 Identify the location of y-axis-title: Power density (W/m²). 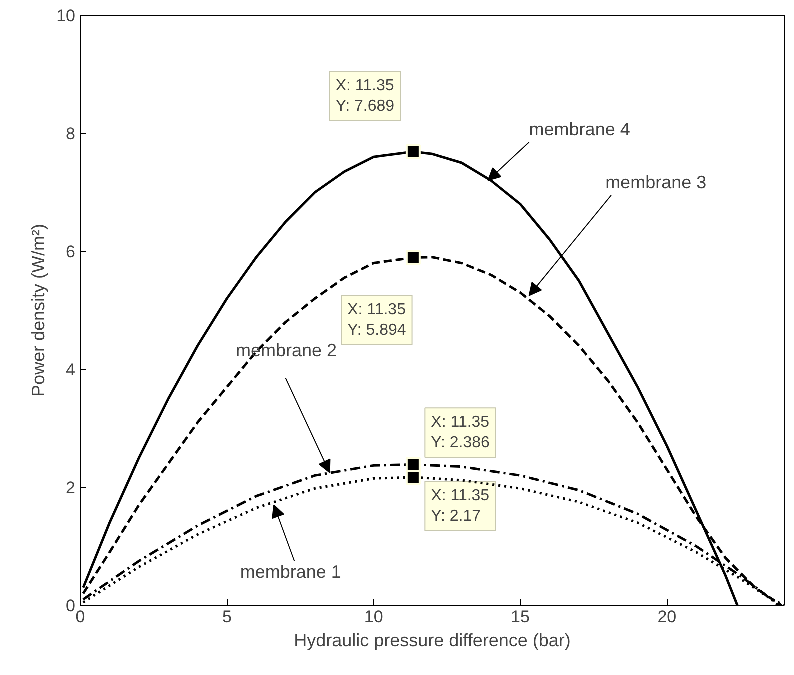
(38, 311).